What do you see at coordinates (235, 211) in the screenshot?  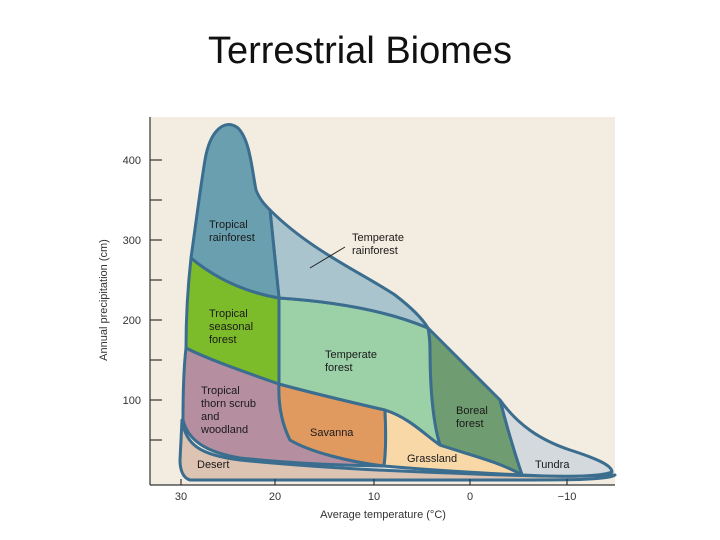 I see `region-tropical-rainforest` at bounding box center [235, 211].